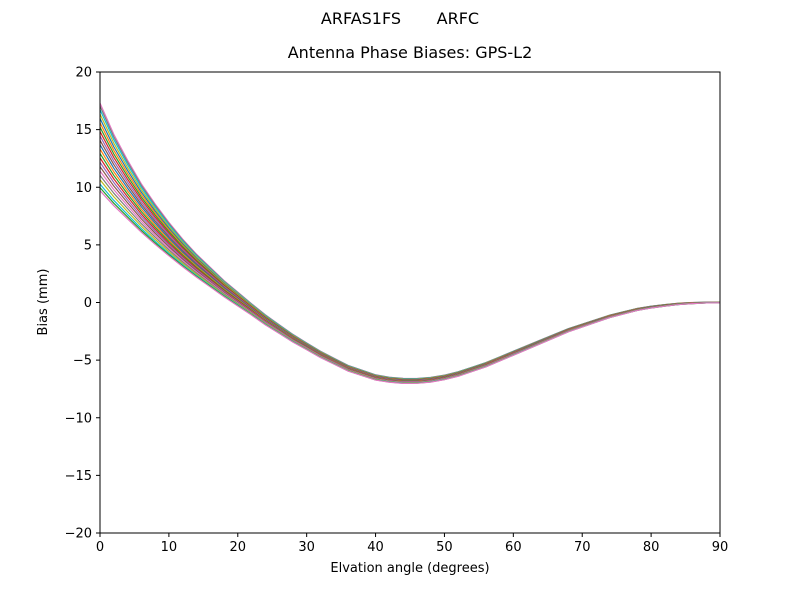 The width and height of the screenshot is (800, 604). What do you see at coordinates (444, 547) in the screenshot?
I see `x-tick-label: 50` at bounding box center [444, 547].